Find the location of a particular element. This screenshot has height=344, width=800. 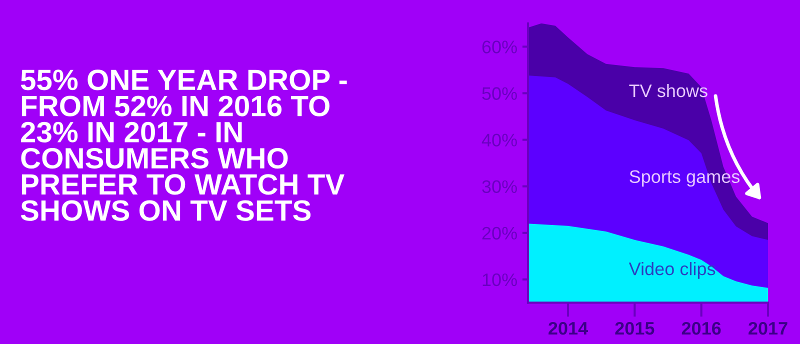

y-tick-label: 40% is located at coordinates (499, 140).